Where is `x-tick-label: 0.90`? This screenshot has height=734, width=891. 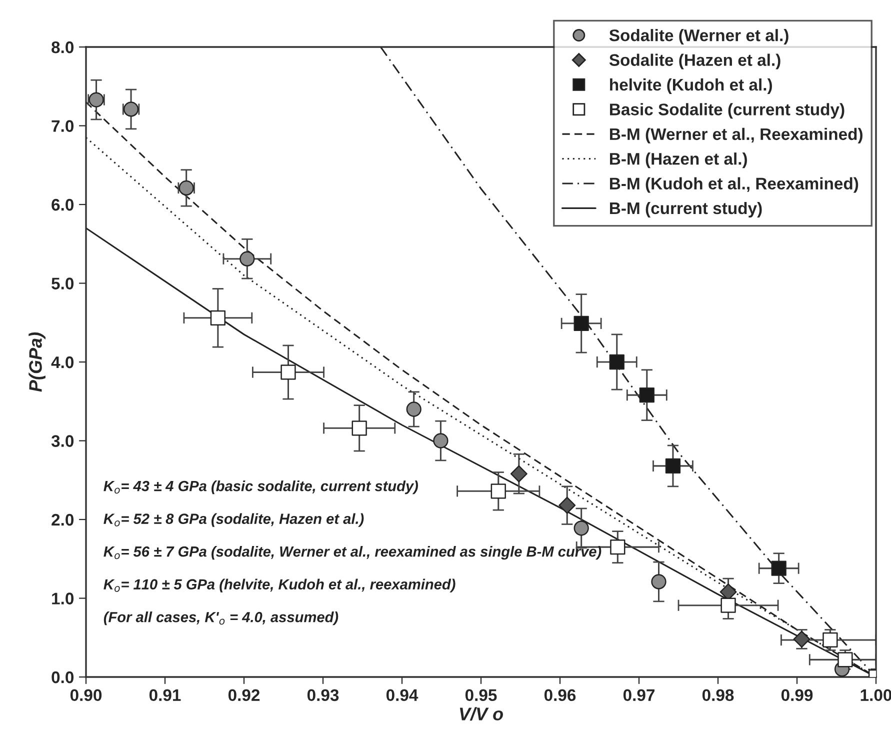 x-tick-label: 0.90 is located at coordinates (86, 695).